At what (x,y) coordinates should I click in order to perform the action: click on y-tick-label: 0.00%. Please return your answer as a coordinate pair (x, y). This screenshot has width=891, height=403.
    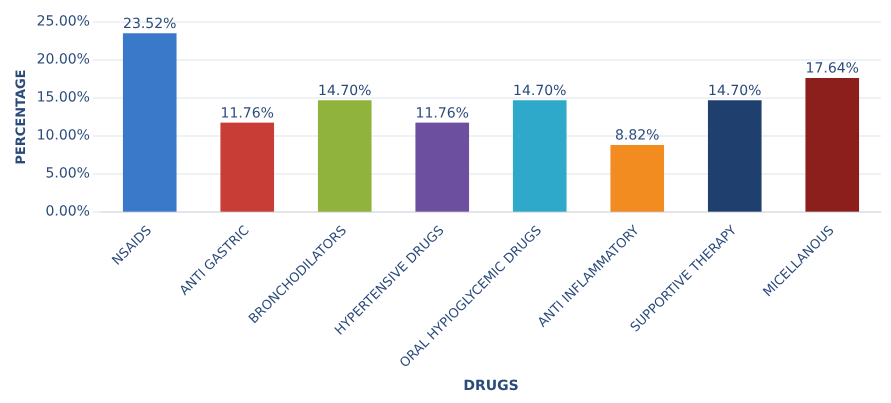
    Looking at the image, I should click on (67, 212).